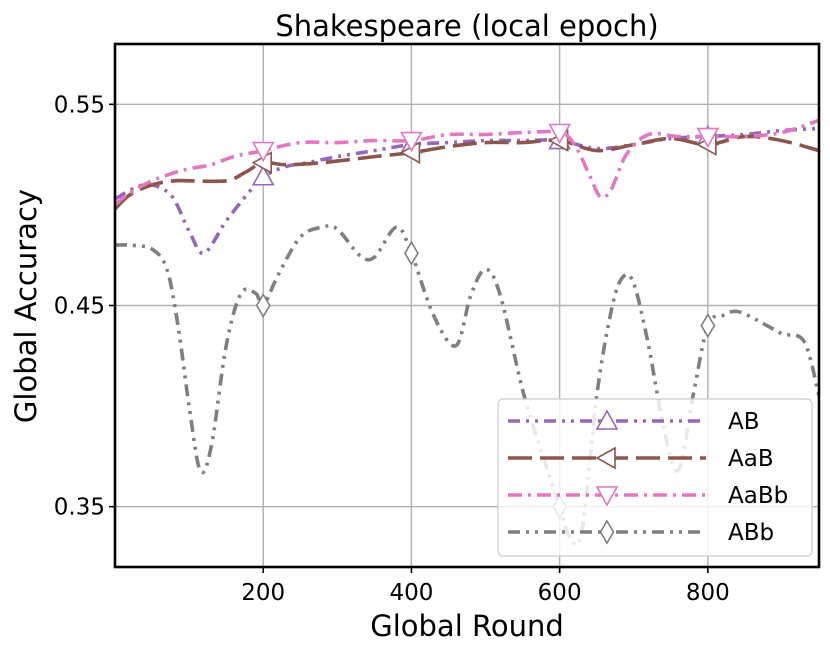 The width and height of the screenshot is (830, 653). Describe the element at coordinates (466, 626) in the screenshot. I see `x-axis-label: Global Round` at that location.